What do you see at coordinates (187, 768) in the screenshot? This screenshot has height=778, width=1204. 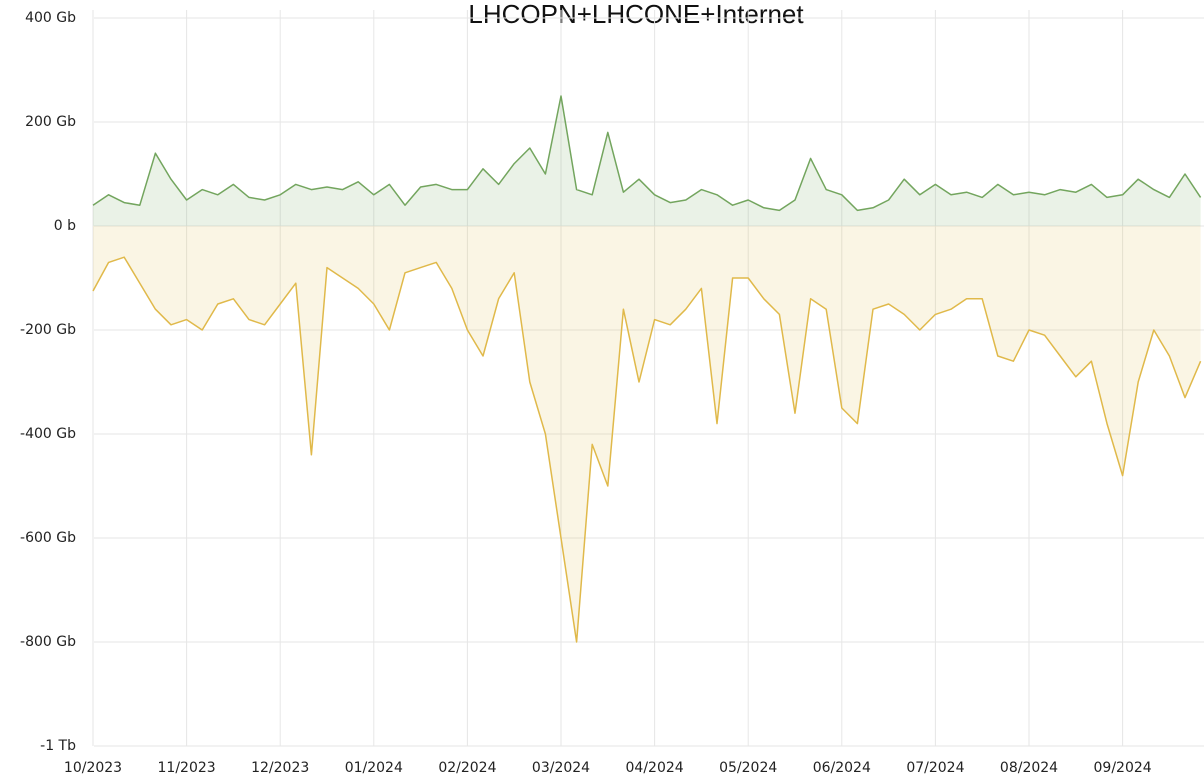 I see `x-tick-label: 11/2023` at bounding box center [187, 768].